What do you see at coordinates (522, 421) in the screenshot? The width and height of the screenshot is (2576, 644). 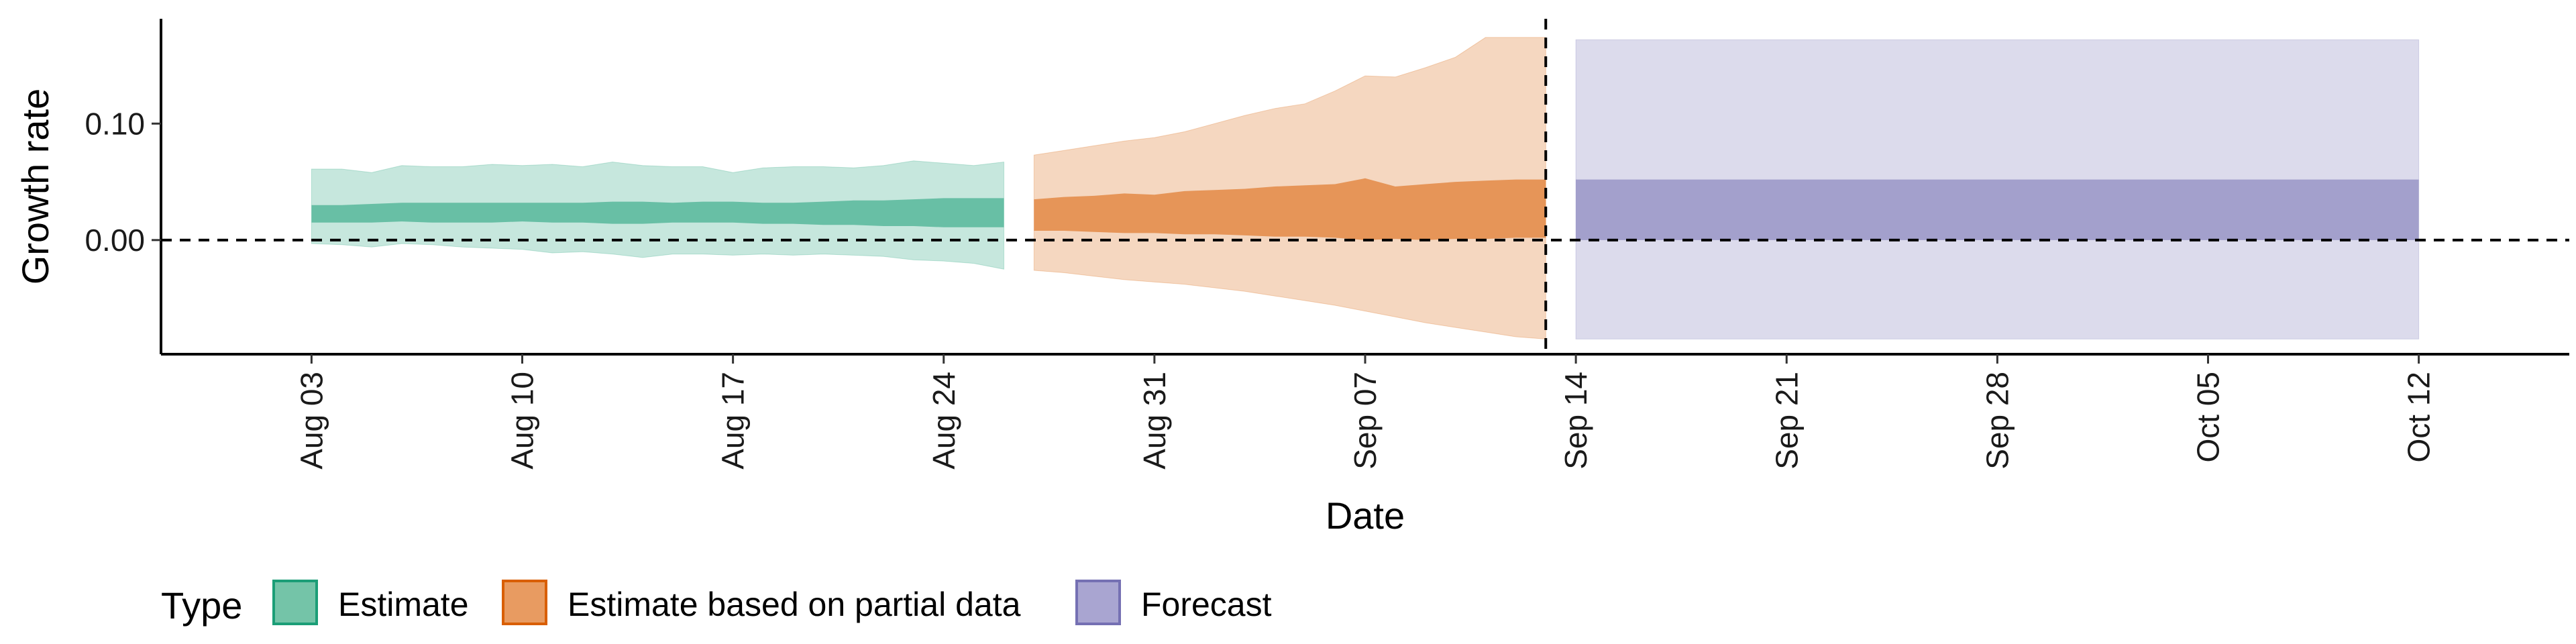 I see `x-tick-label: Aug 10` at bounding box center [522, 421].